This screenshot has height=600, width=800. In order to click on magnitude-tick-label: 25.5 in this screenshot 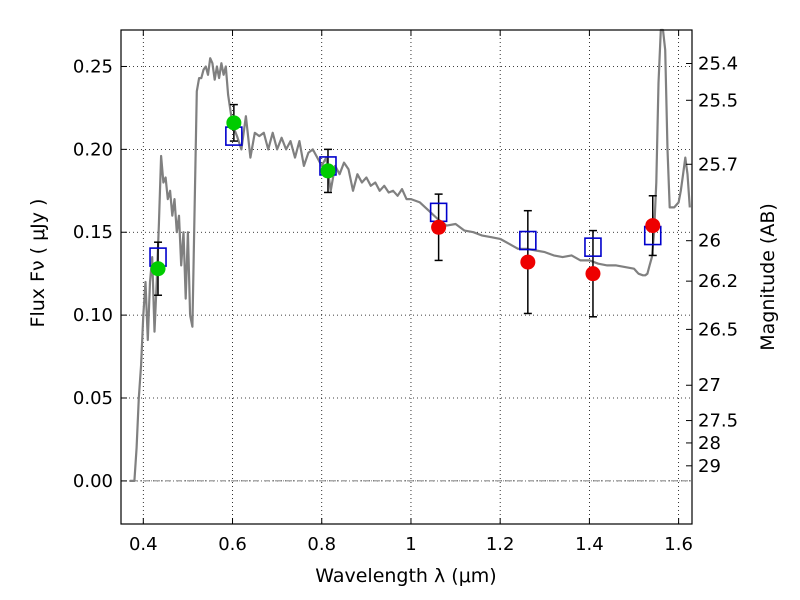, I will do `click(718, 100)`.